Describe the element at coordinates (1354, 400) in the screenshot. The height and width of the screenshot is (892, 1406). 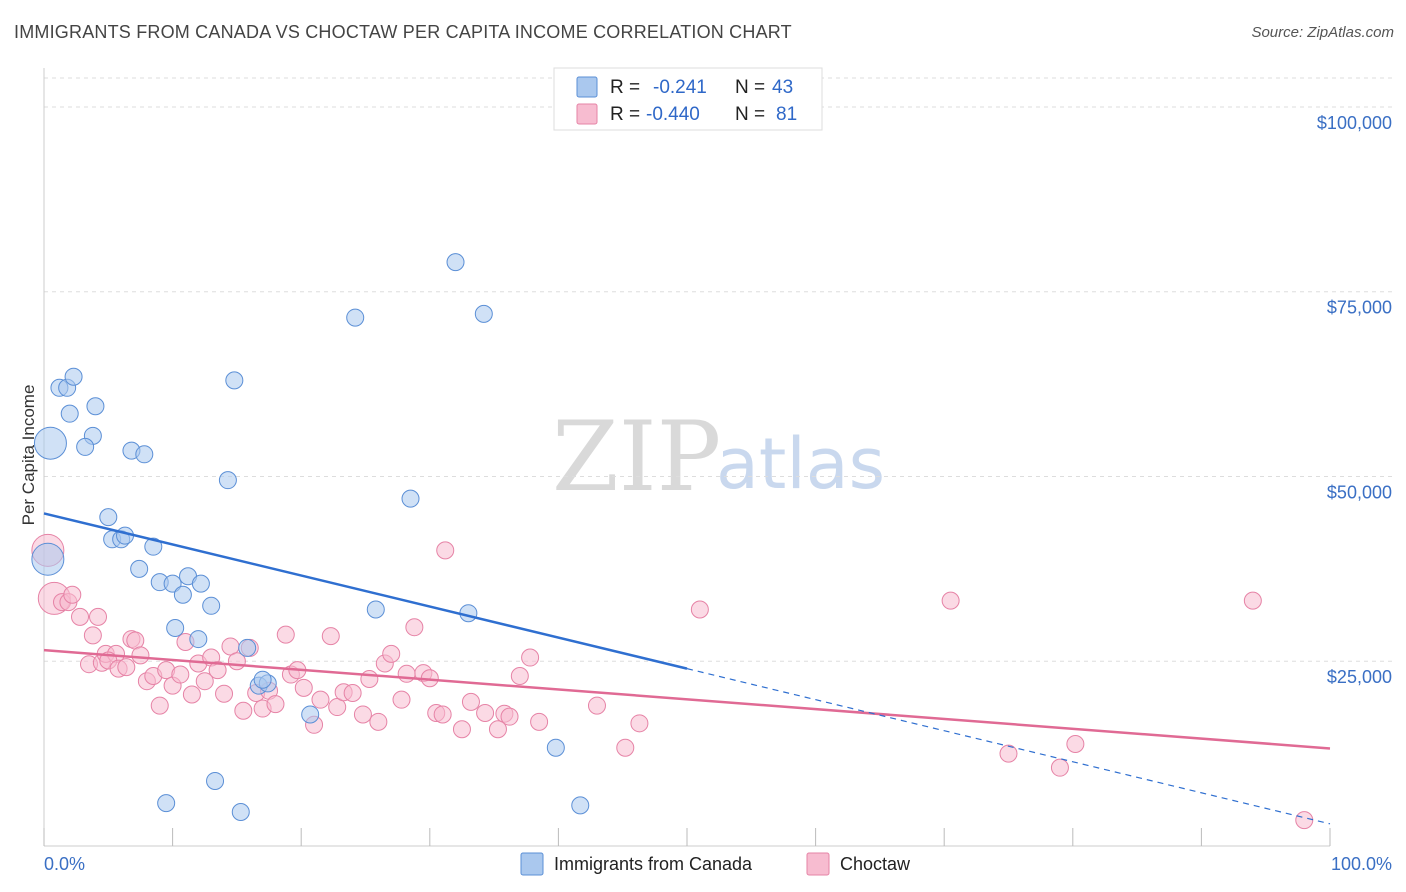
I see `y-tick-labels: $25,000 $50,000 $75,000 $100,000` at that location.